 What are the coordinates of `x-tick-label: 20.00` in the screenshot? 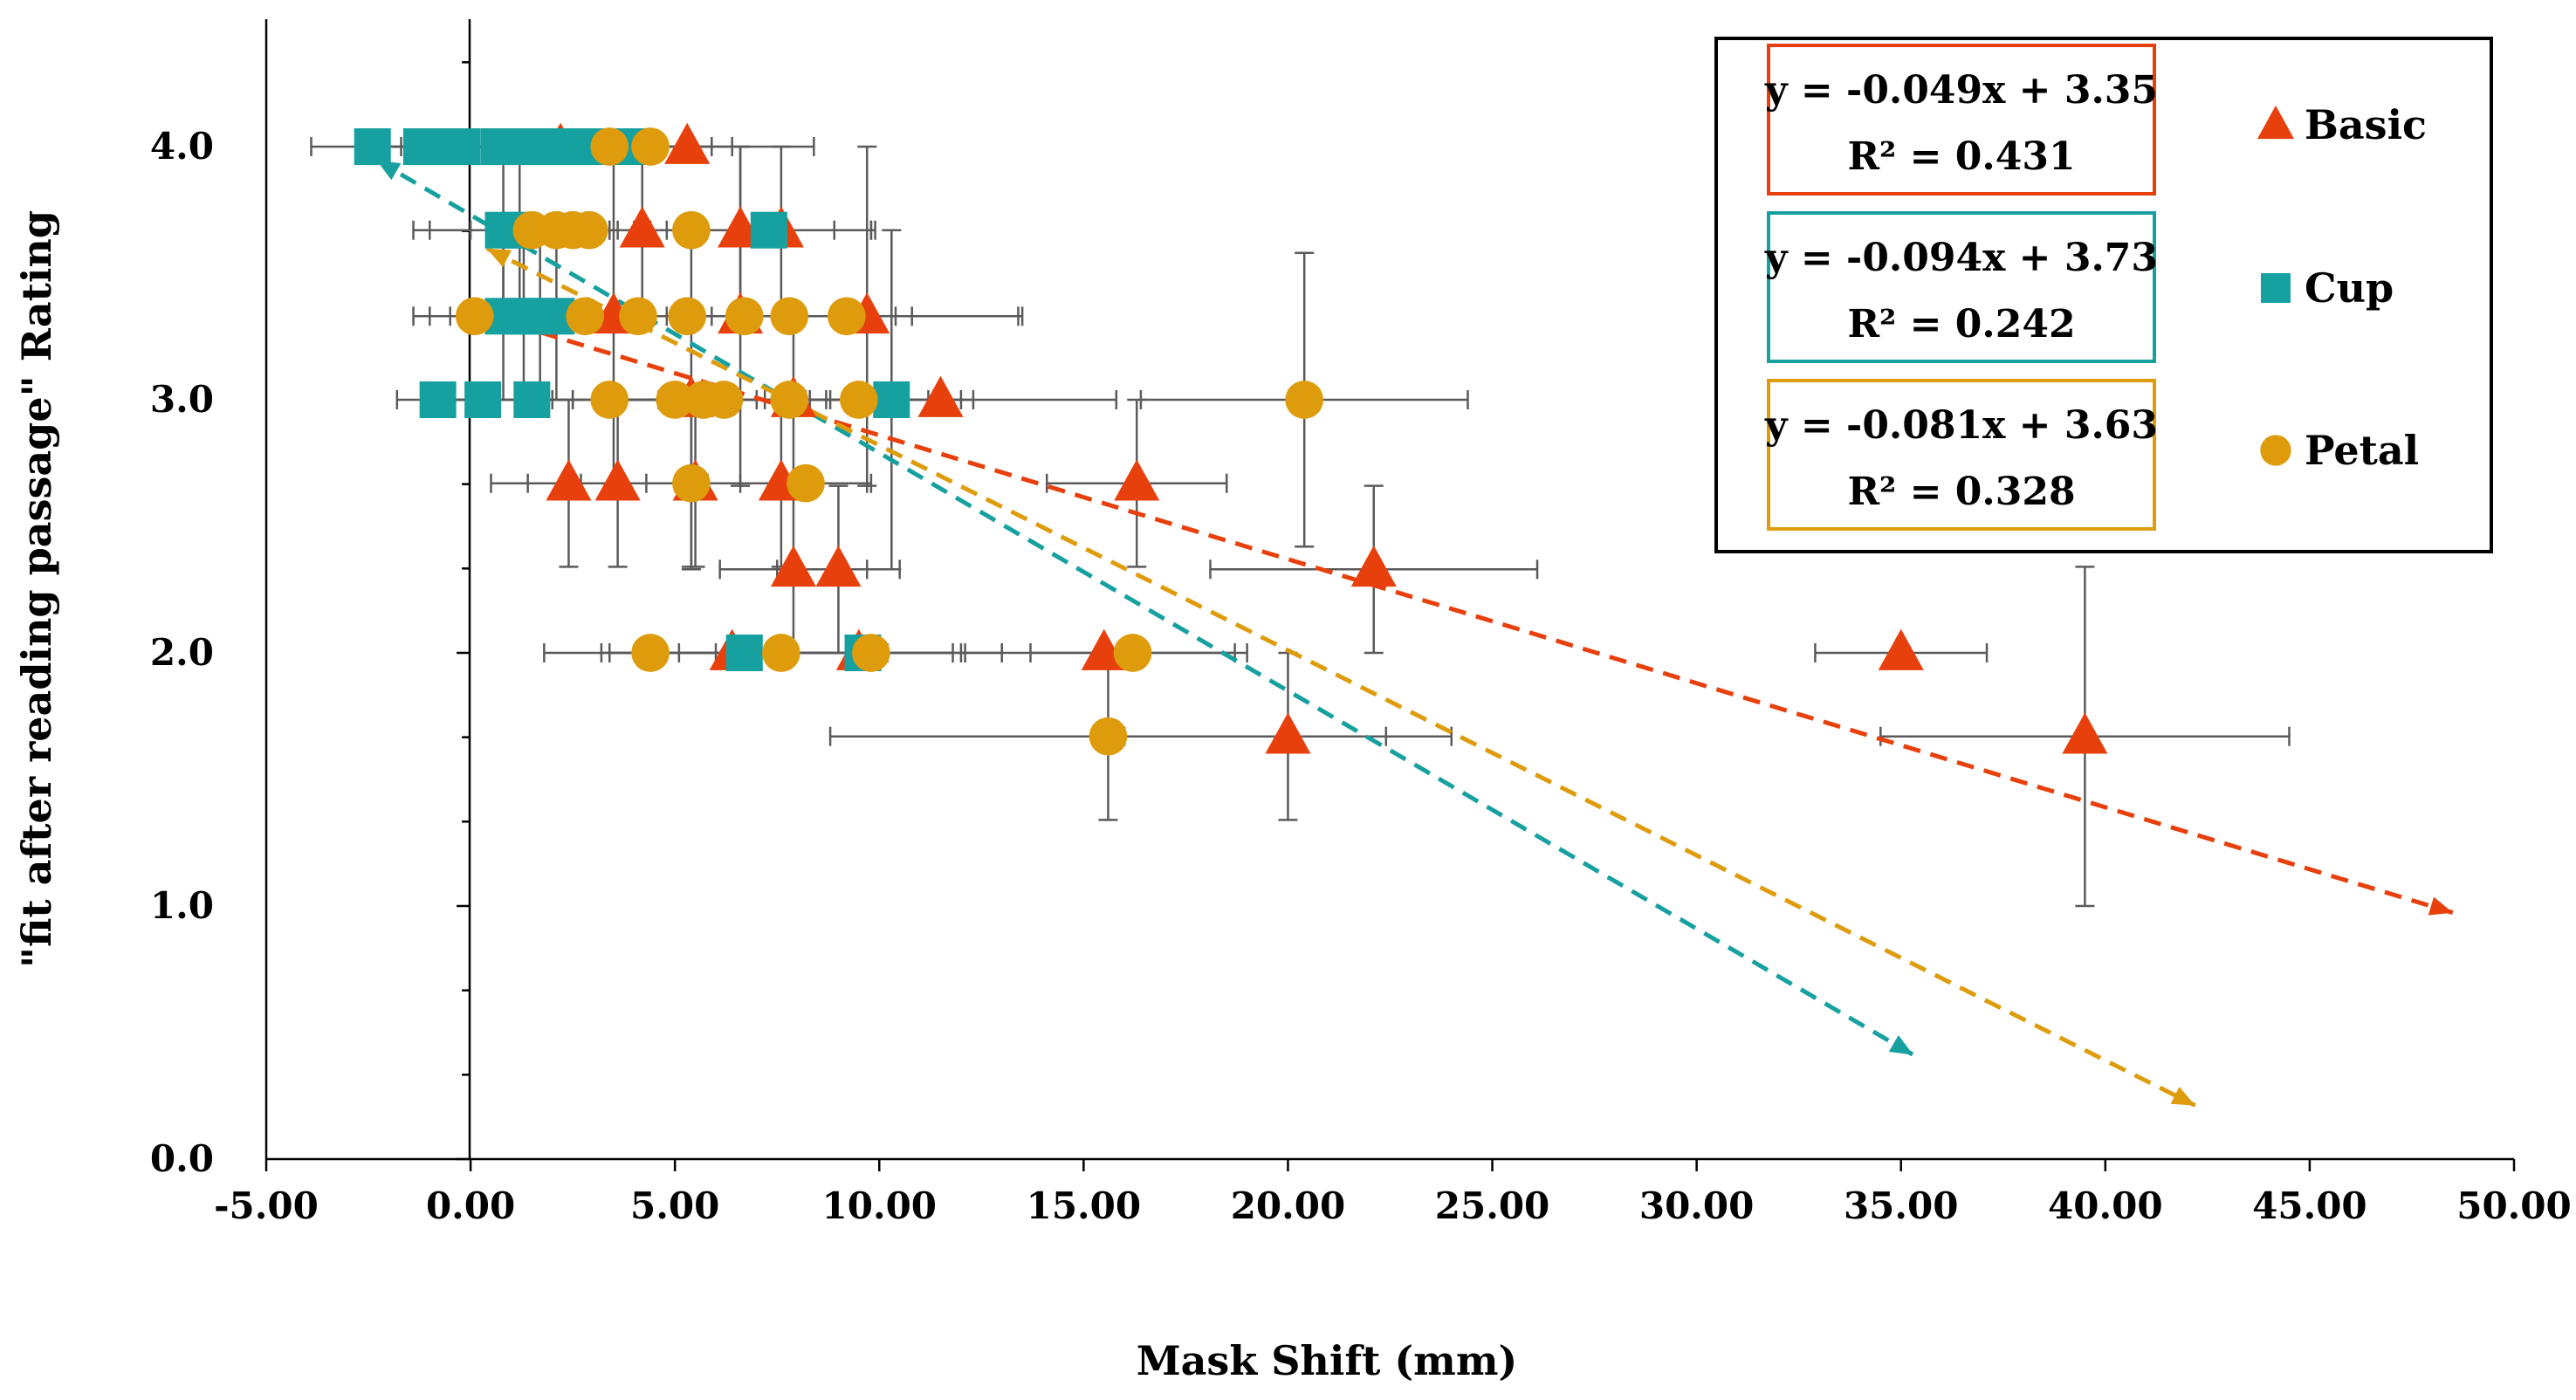 It's located at (1288, 1205).